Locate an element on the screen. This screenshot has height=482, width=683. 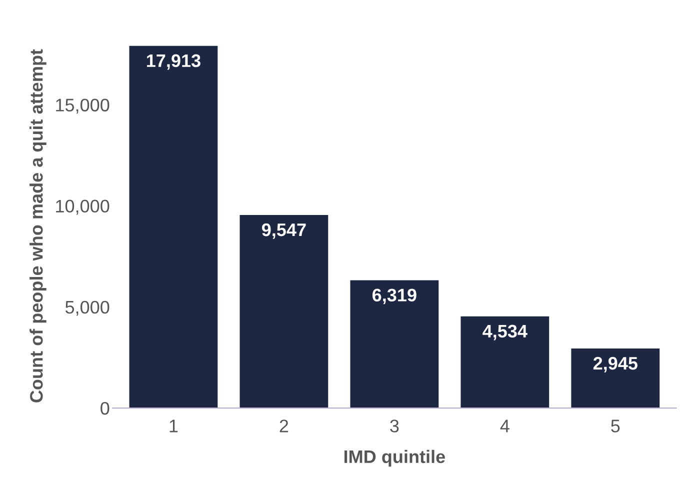
x-tick-label: 4 is located at coordinates (505, 426).